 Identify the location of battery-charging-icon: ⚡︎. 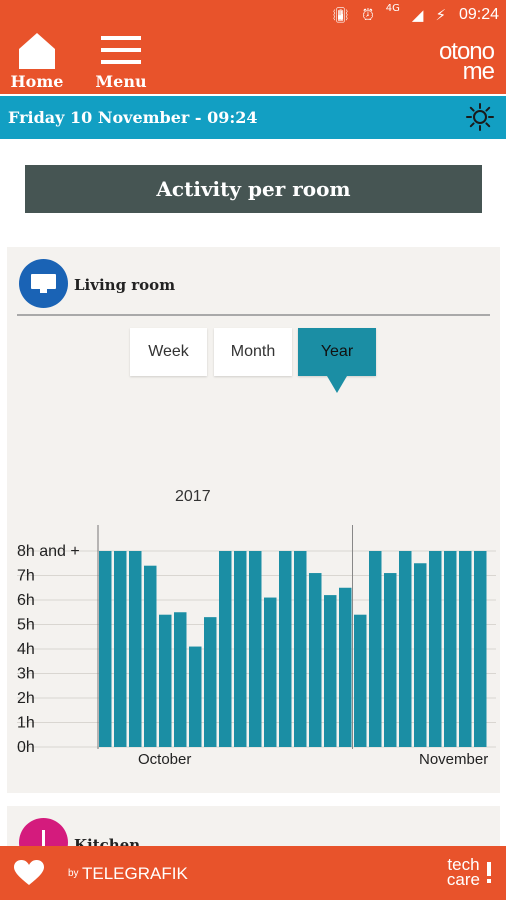
(440, 15).